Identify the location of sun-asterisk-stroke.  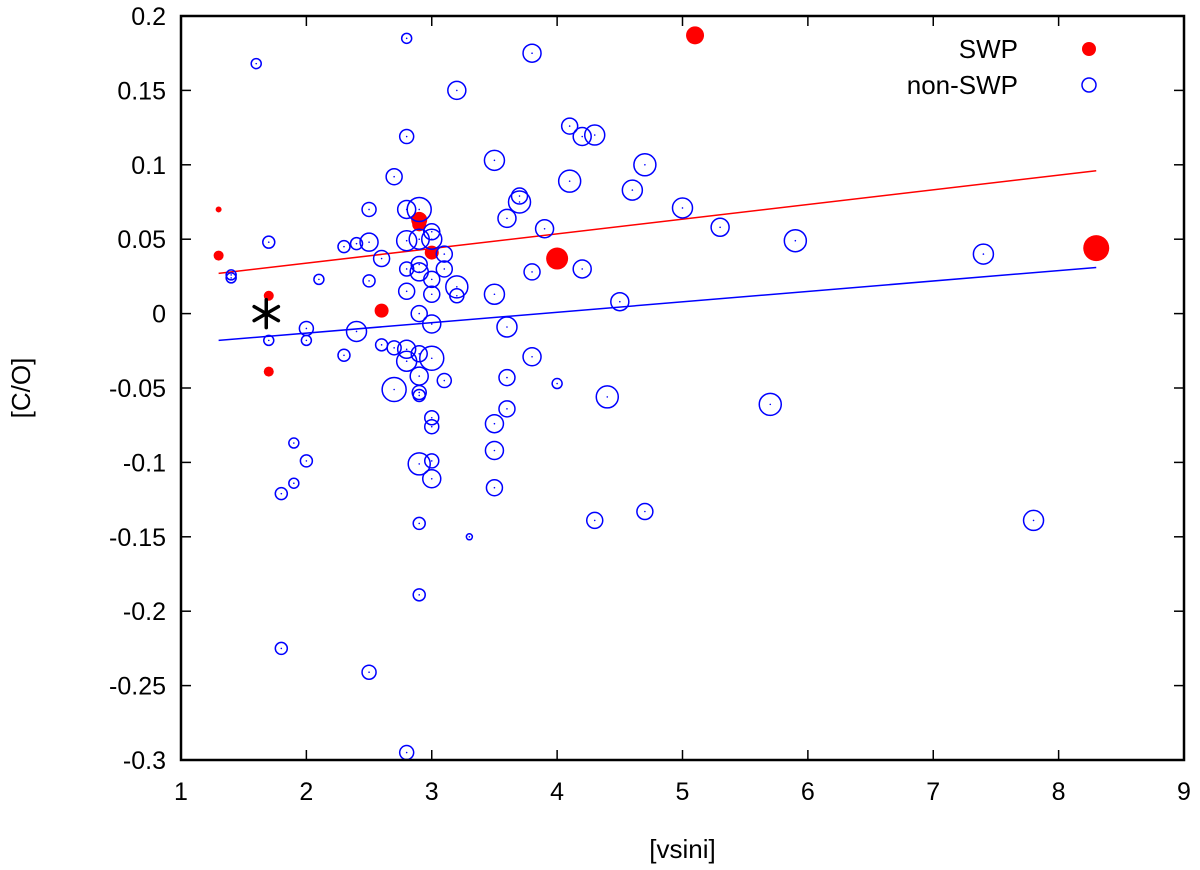
(266, 313).